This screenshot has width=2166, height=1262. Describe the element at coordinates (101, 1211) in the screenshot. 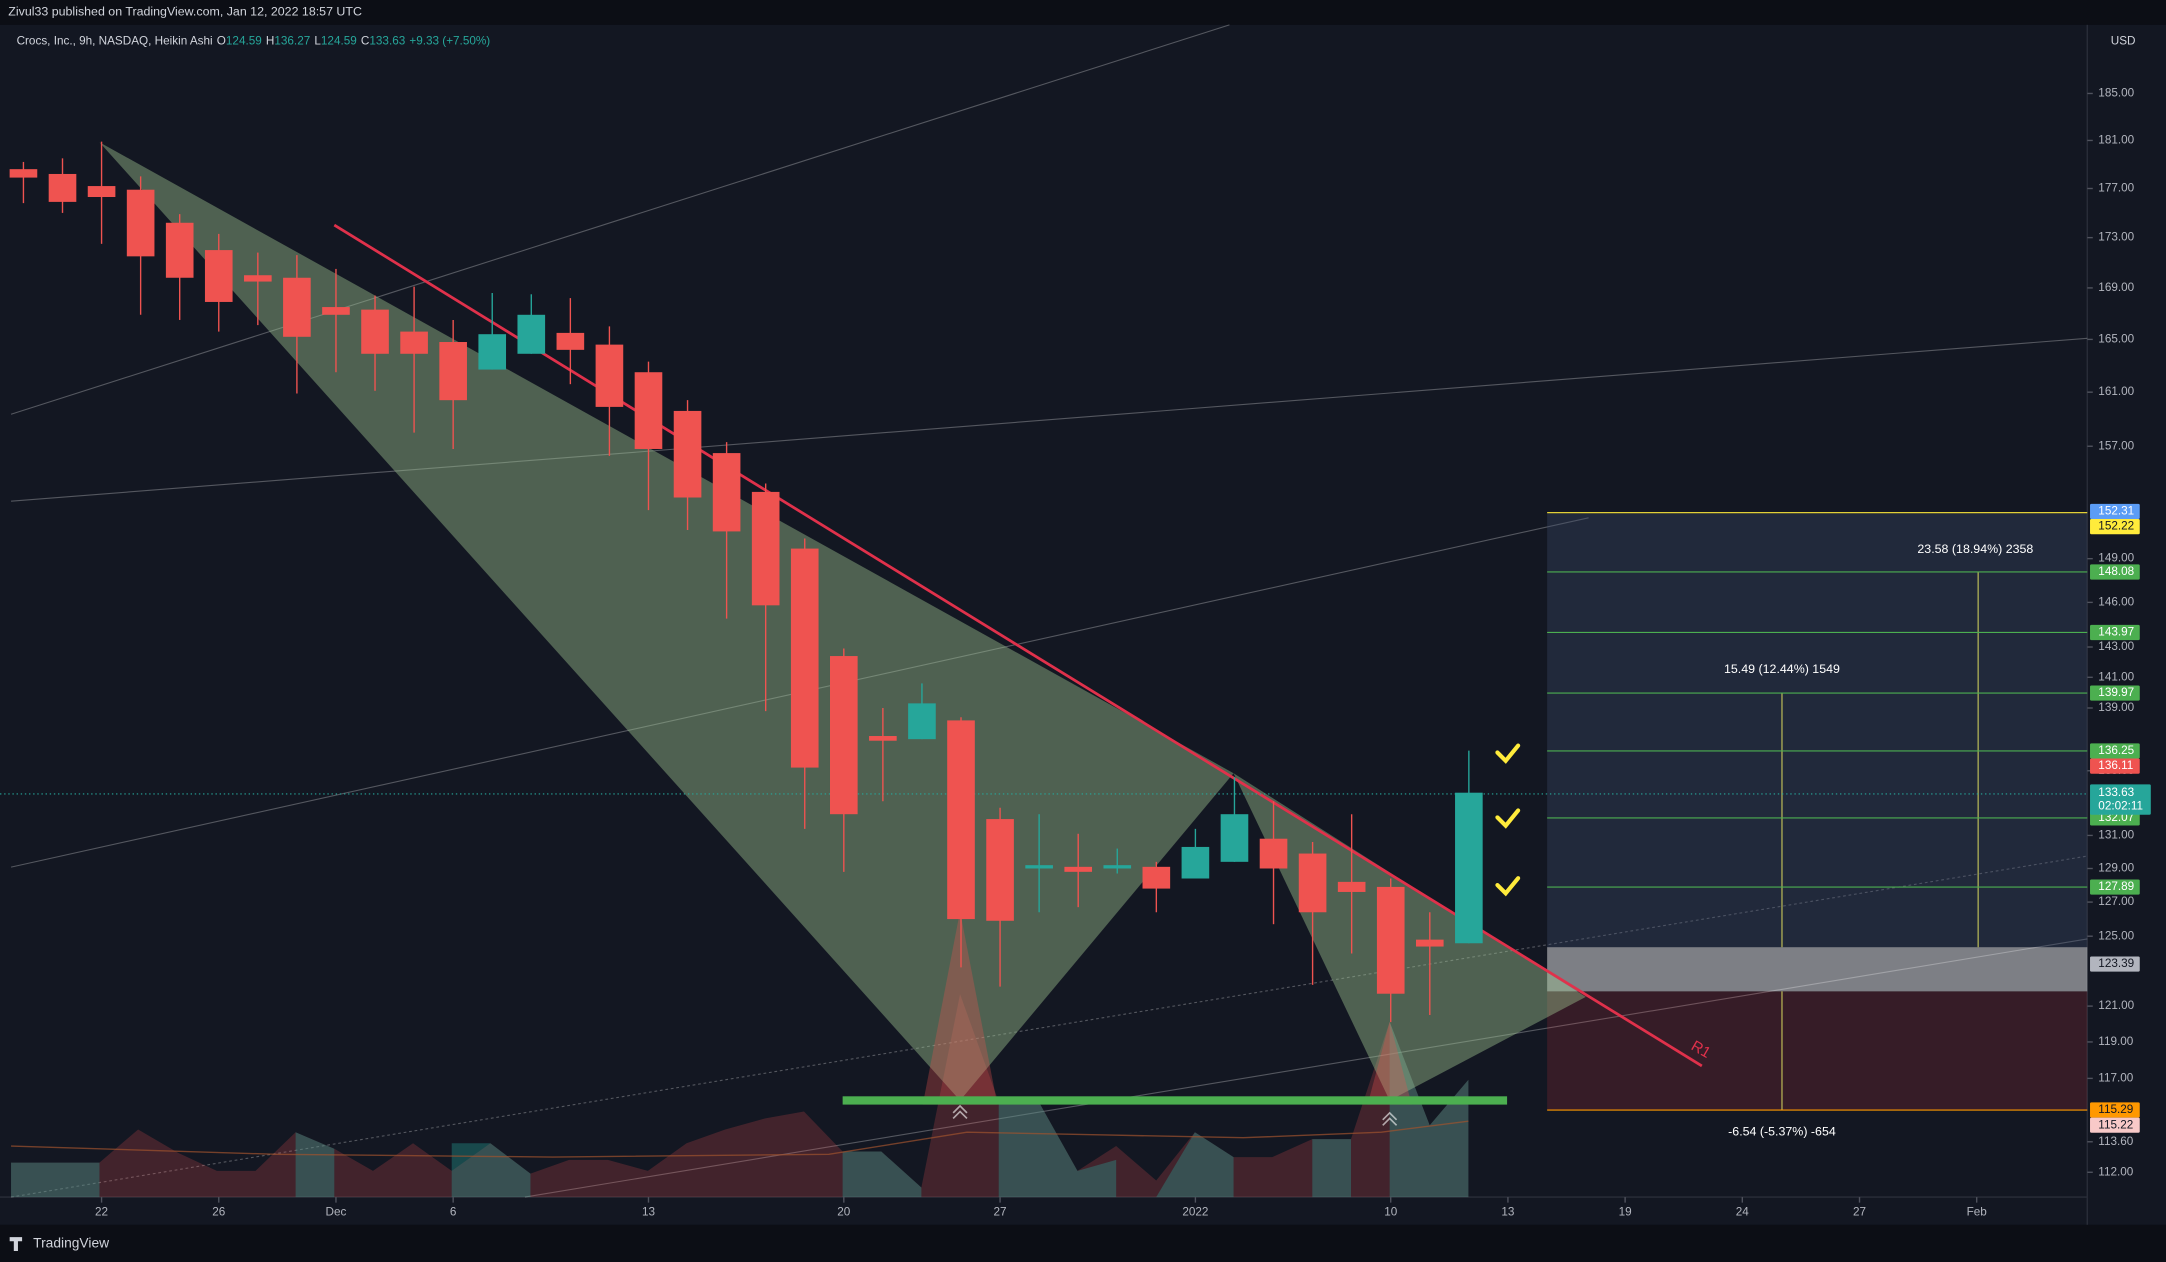

I see `x-tick-label: 22` at that location.